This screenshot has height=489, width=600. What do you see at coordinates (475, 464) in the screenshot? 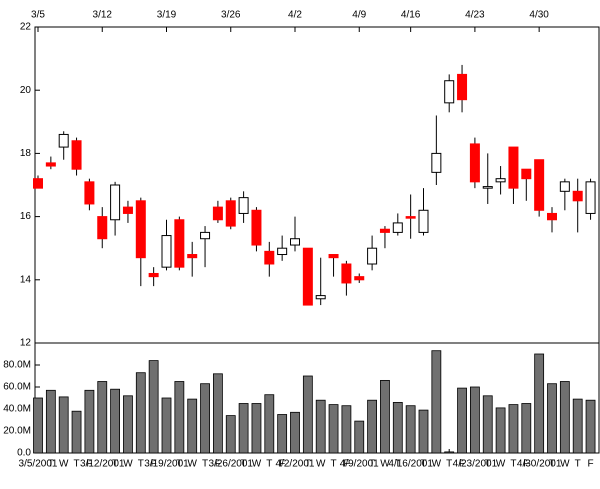
I see `x-tick-label: 4/23/2001` at bounding box center [475, 464].